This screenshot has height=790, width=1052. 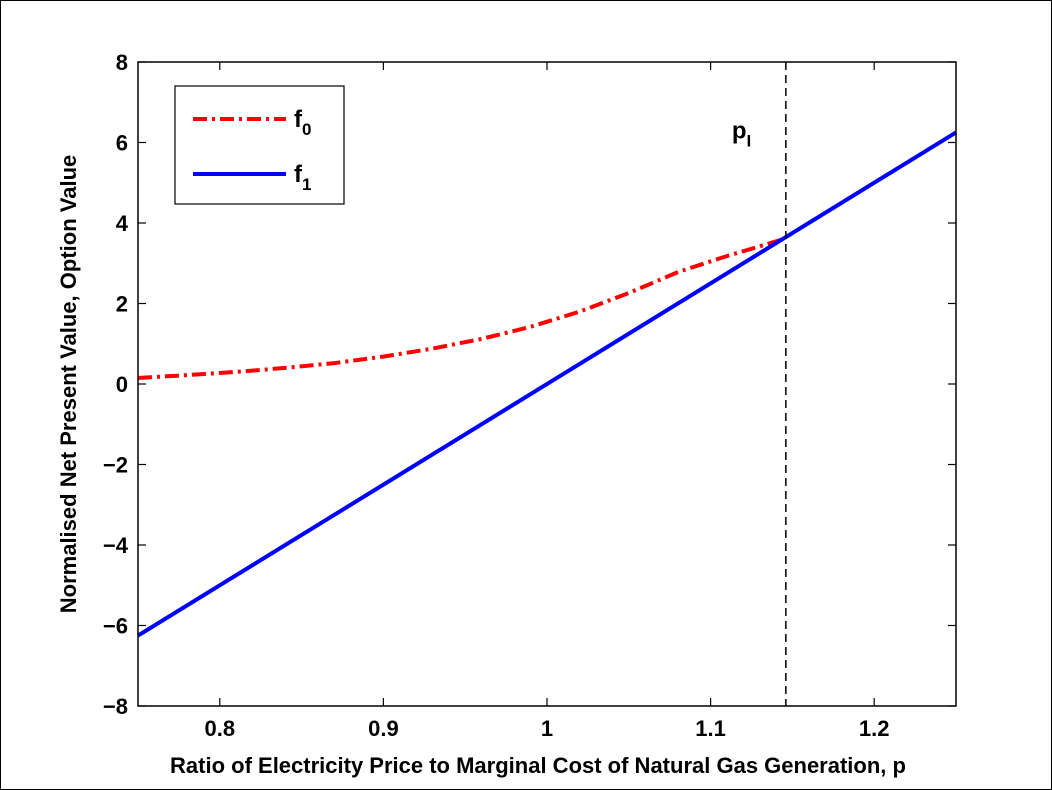 I want to click on x-tick-label: 0.9, so click(x=383, y=728).